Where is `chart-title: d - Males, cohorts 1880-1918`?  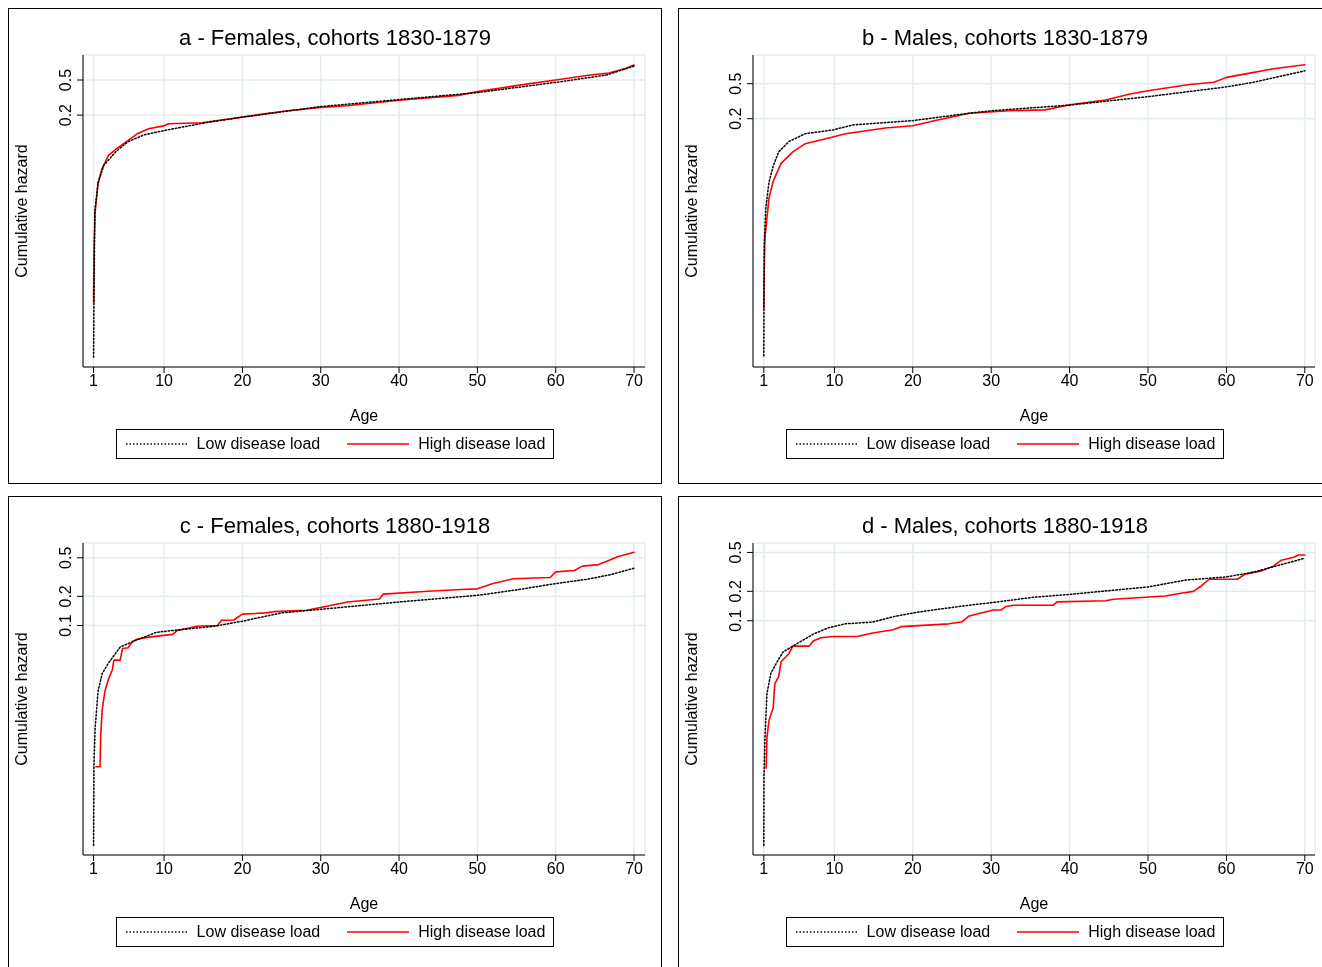 chart-title: d - Males, cohorts 1880-1918 is located at coordinates (1005, 526).